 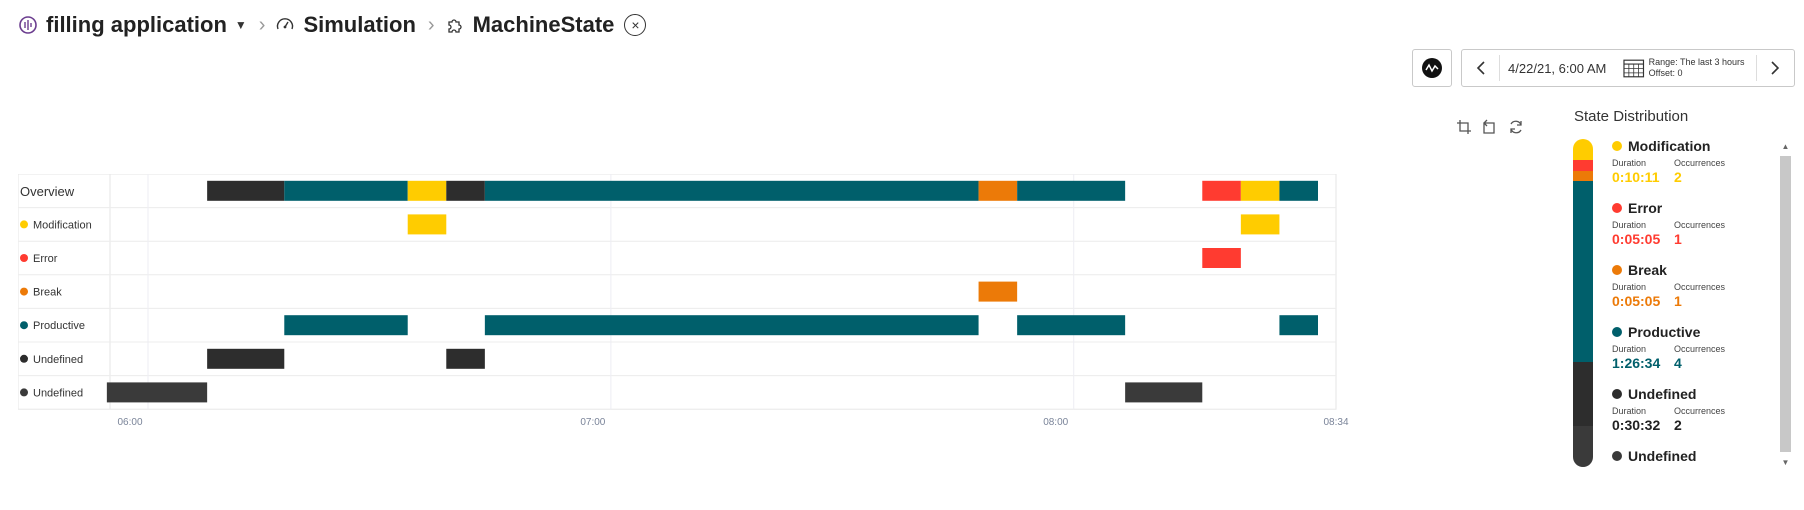 What do you see at coordinates (1634, 68) in the screenshot?
I see `calendar-icon` at bounding box center [1634, 68].